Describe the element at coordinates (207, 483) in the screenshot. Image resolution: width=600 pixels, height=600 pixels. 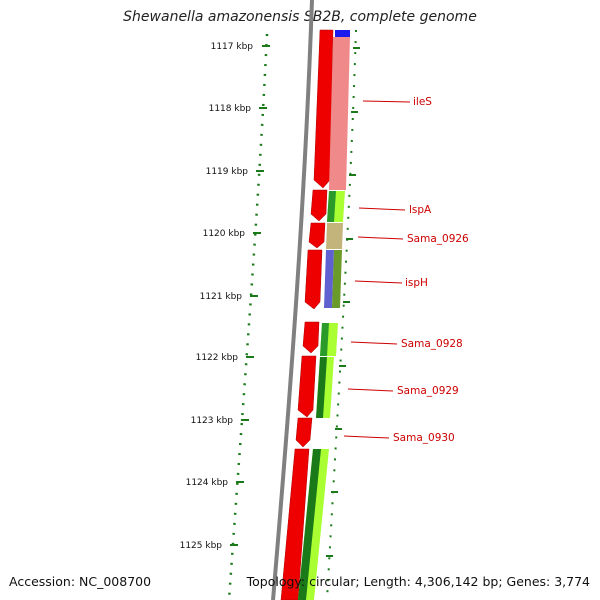
I see `tick-label: 1124 kbp` at that location.